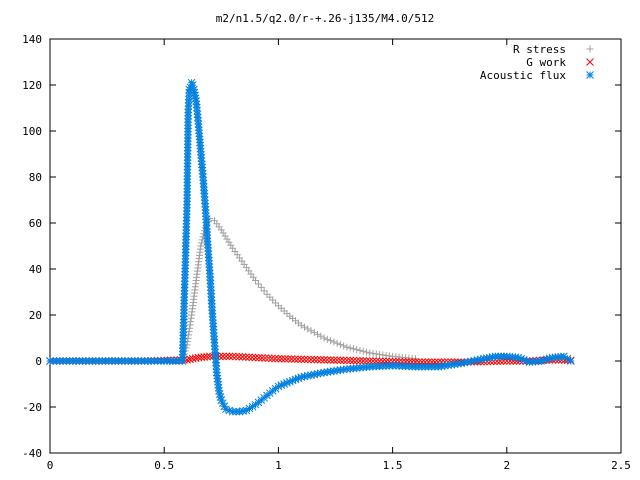 The image size is (640, 480). I want to click on y-tick-label: -20, so click(32, 407).